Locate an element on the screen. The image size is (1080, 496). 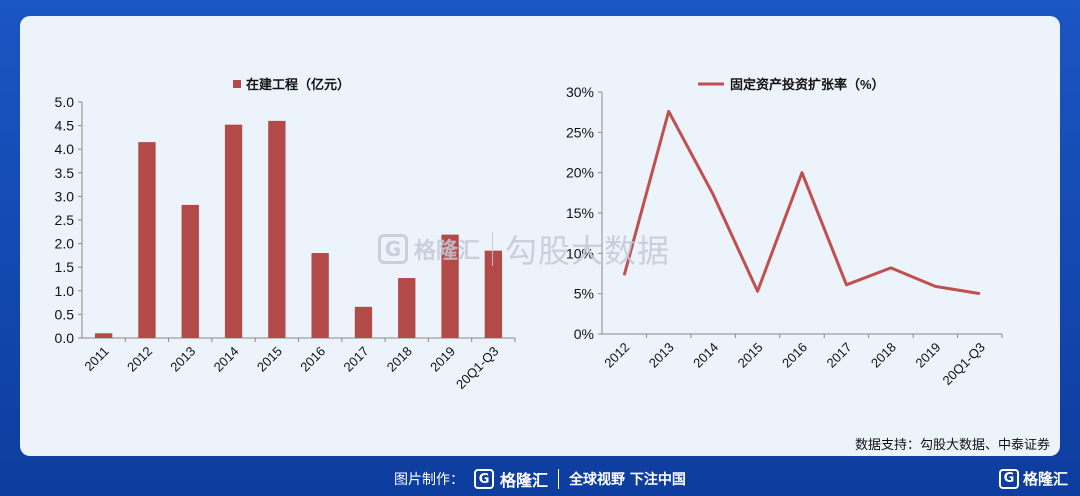
legend-label: 在建工程（亿元） is located at coordinates (298, 84).